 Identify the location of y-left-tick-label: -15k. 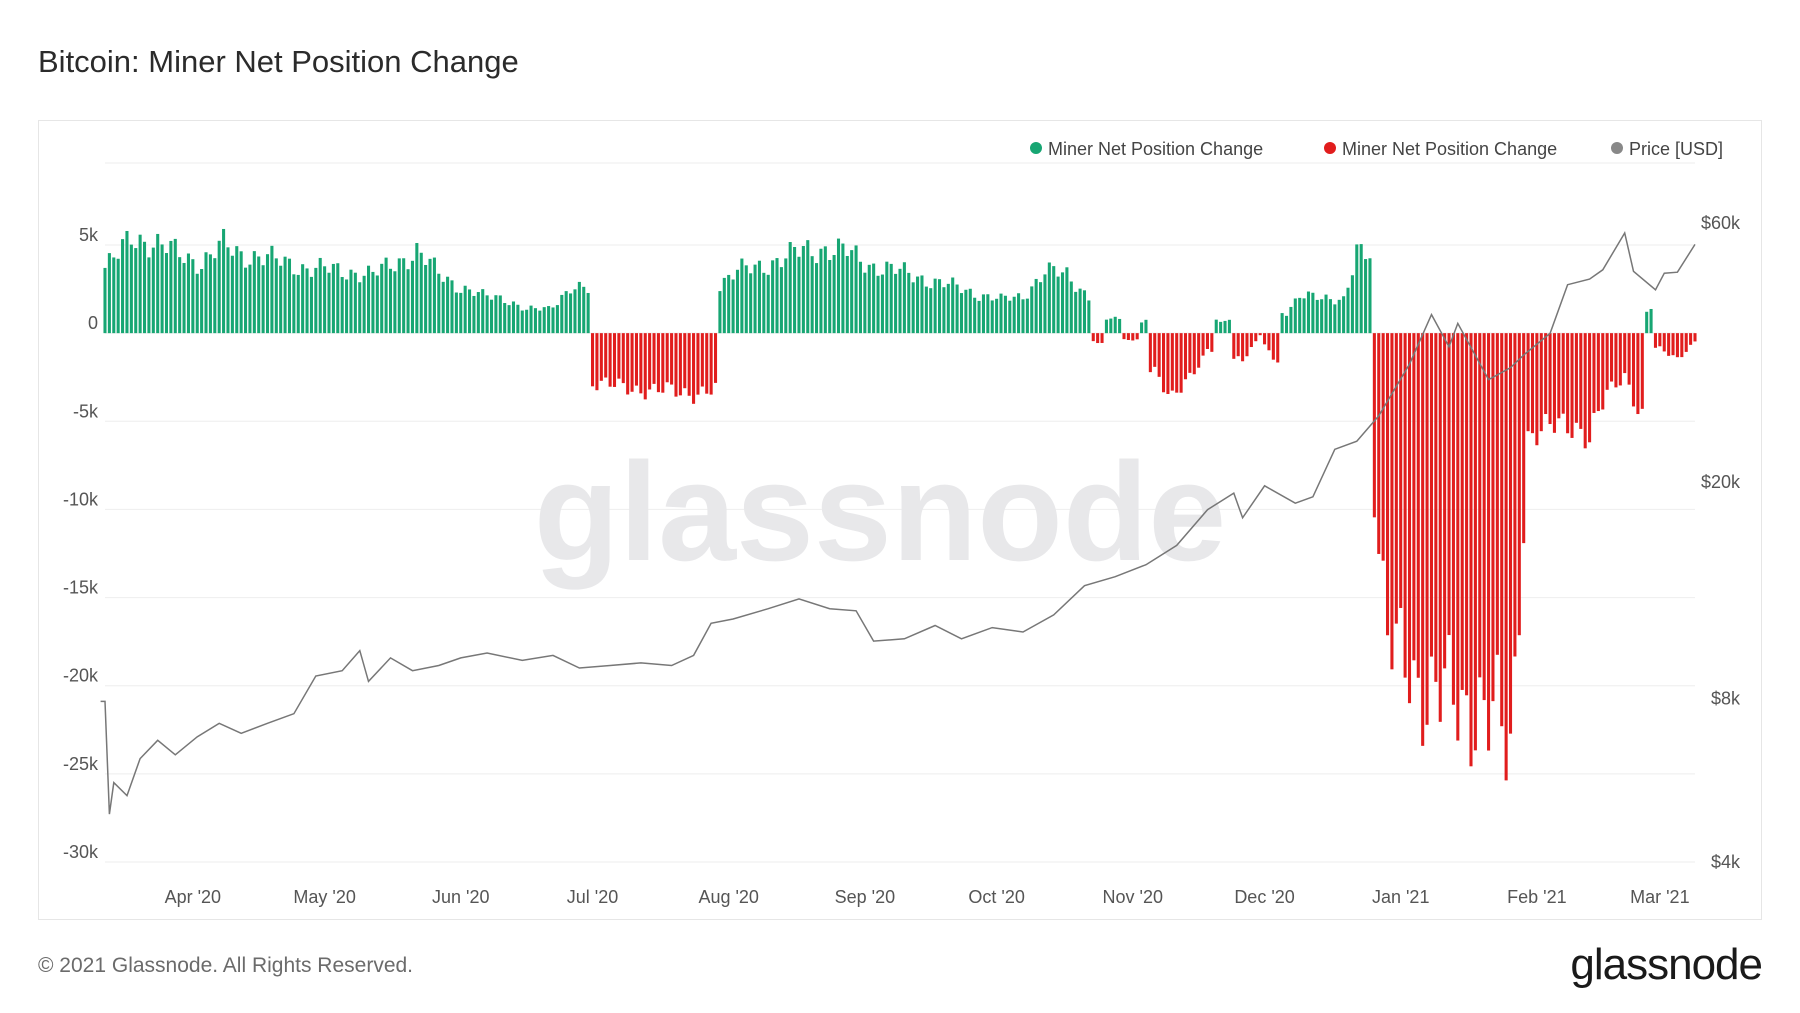
(81, 588).